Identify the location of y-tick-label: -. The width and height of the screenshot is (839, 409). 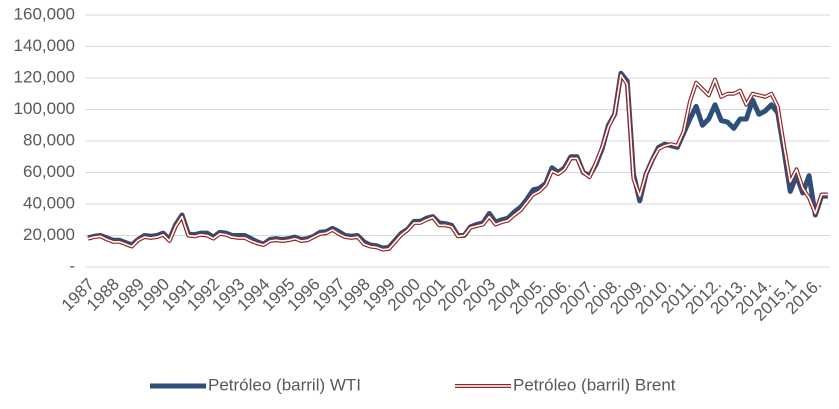
(72, 265).